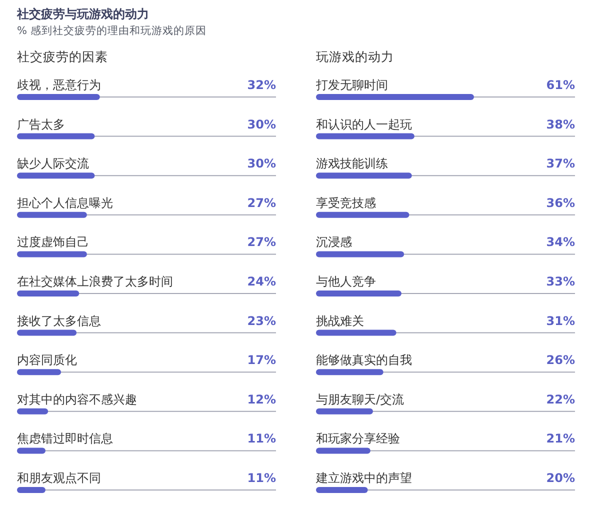 The image size is (592, 505). What do you see at coordinates (560, 439) in the screenshot?
I see `data-label: 21%` at bounding box center [560, 439].